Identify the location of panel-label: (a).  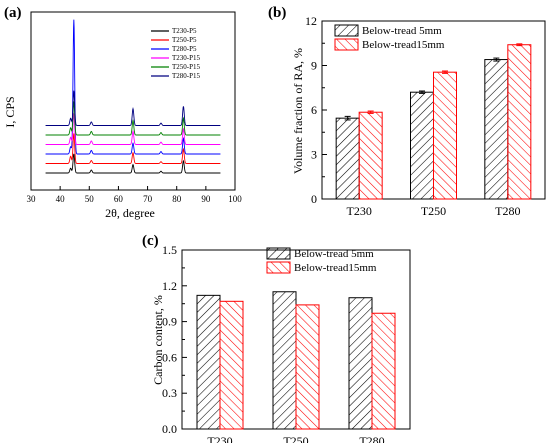
(13, 13).